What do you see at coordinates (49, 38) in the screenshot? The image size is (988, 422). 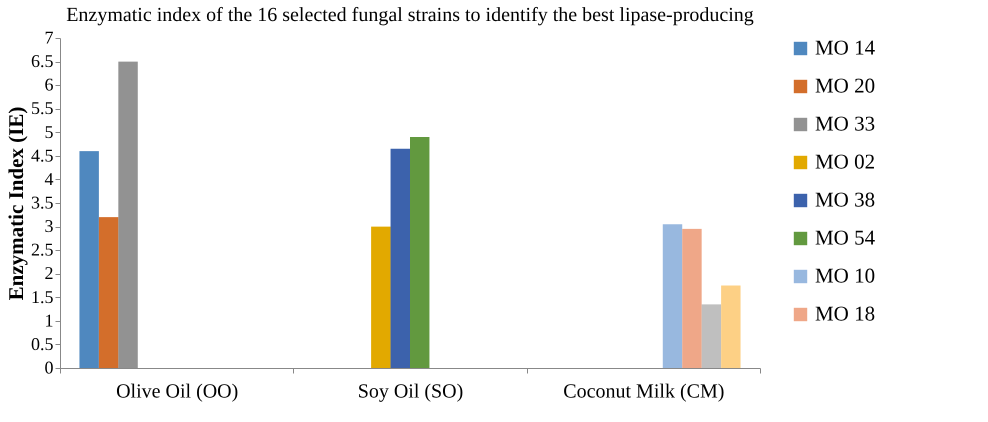 I see `y-tick-label: 7` at bounding box center [49, 38].